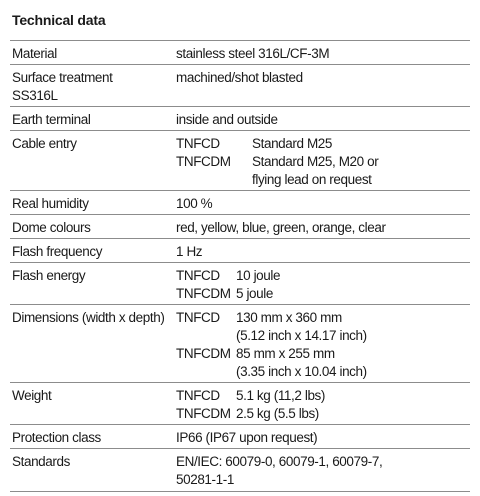  I want to click on row-label: Protection class, so click(56, 437).